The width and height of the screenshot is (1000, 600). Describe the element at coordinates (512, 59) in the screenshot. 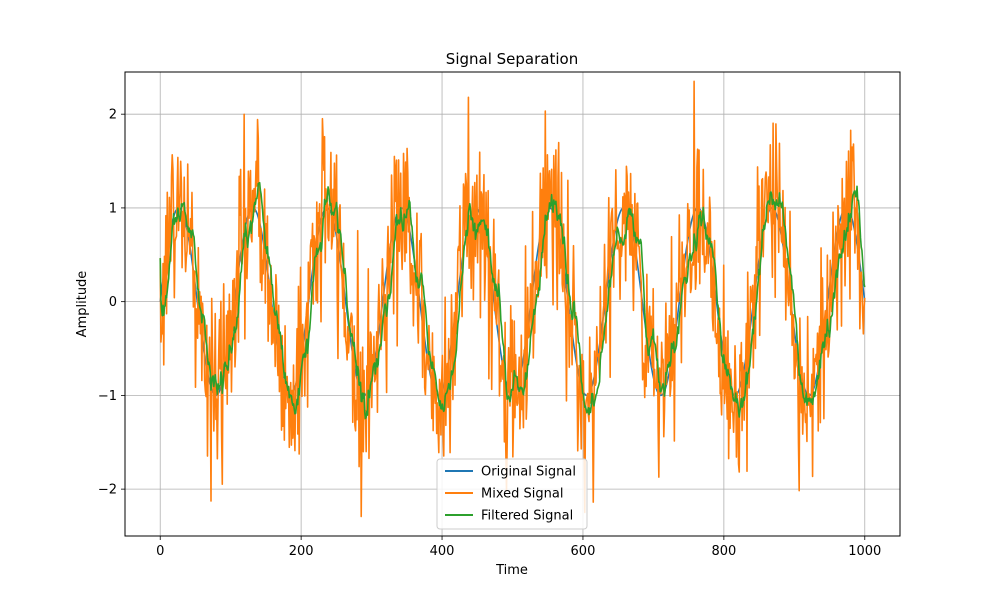

I see `chart-title: Signal Separation` at that location.